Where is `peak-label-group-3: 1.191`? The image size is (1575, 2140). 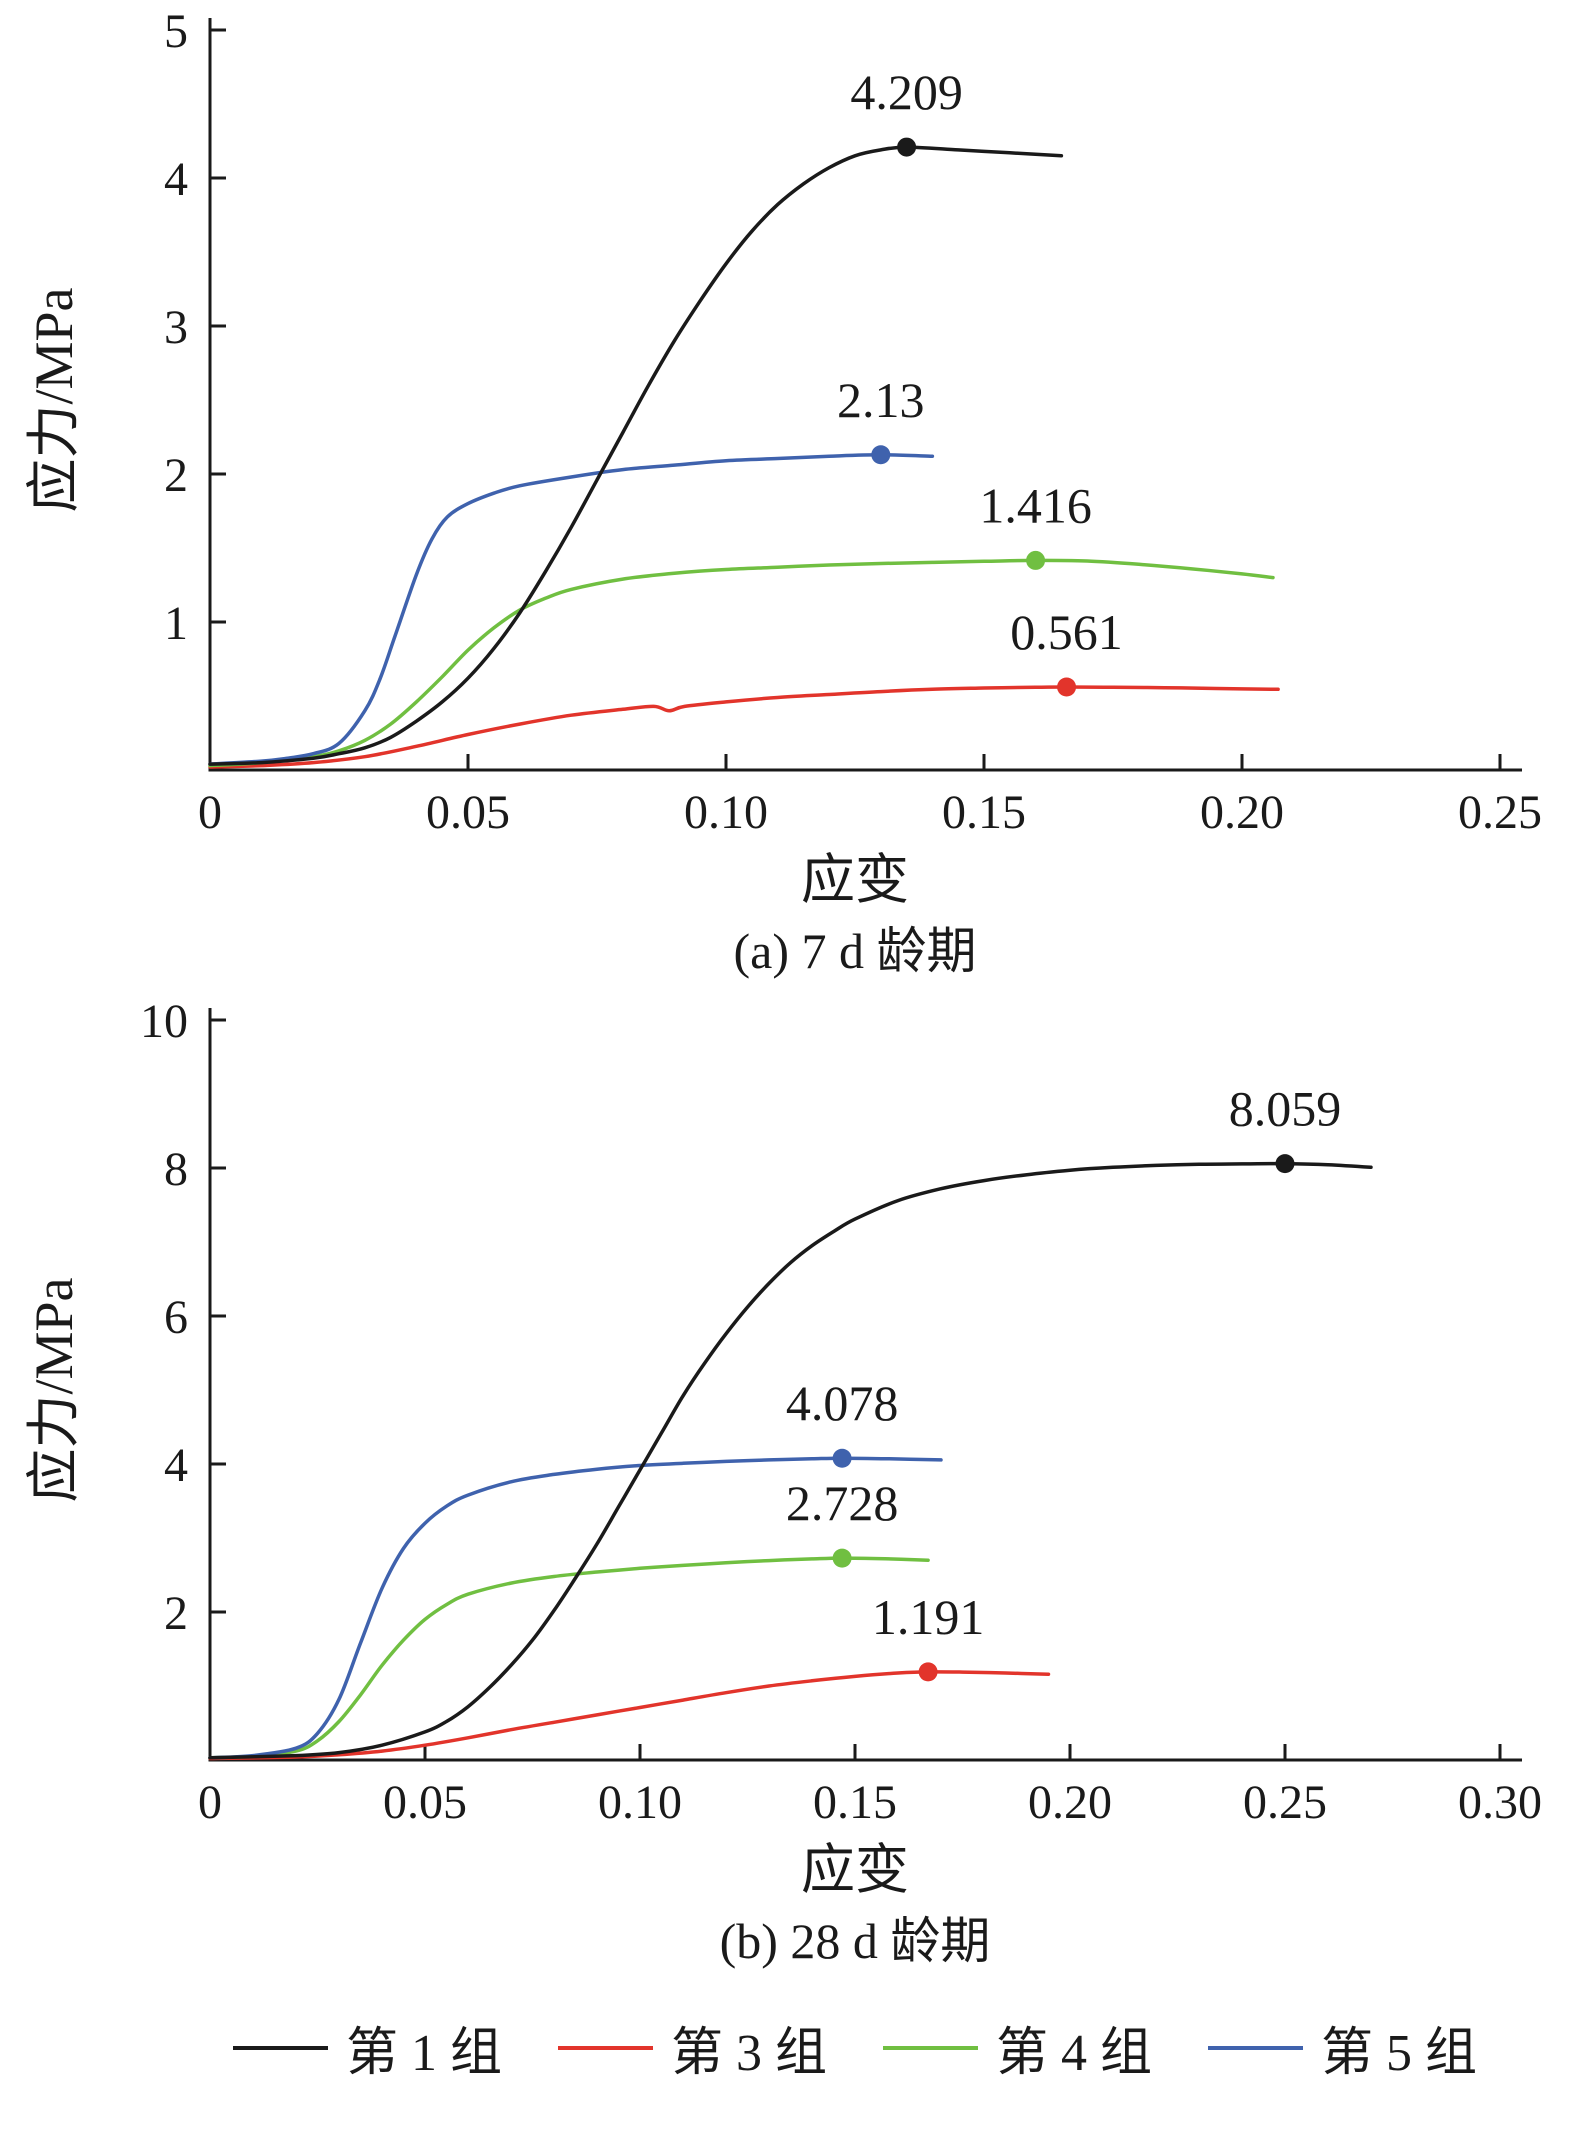 peak-label-group-3: 1.191 is located at coordinates (928, 1617).